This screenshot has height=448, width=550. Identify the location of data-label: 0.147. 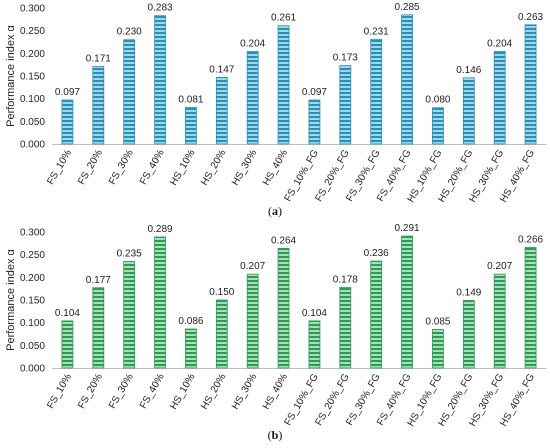
(221, 69).